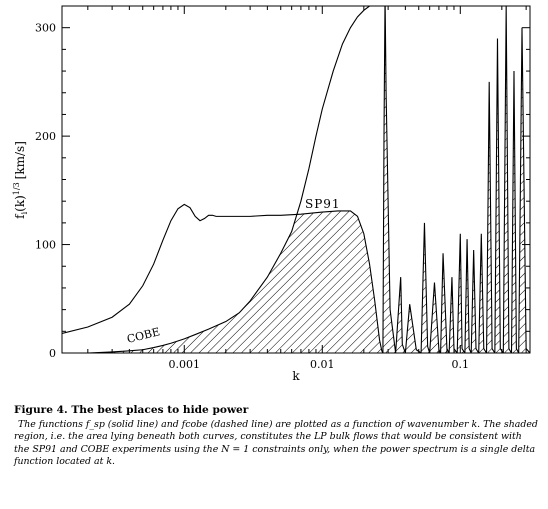 The image size is (548, 509). Describe the element at coordinates (16, 188) in the screenshot. I see `y-axis-label-sup: 1/3` at that location.